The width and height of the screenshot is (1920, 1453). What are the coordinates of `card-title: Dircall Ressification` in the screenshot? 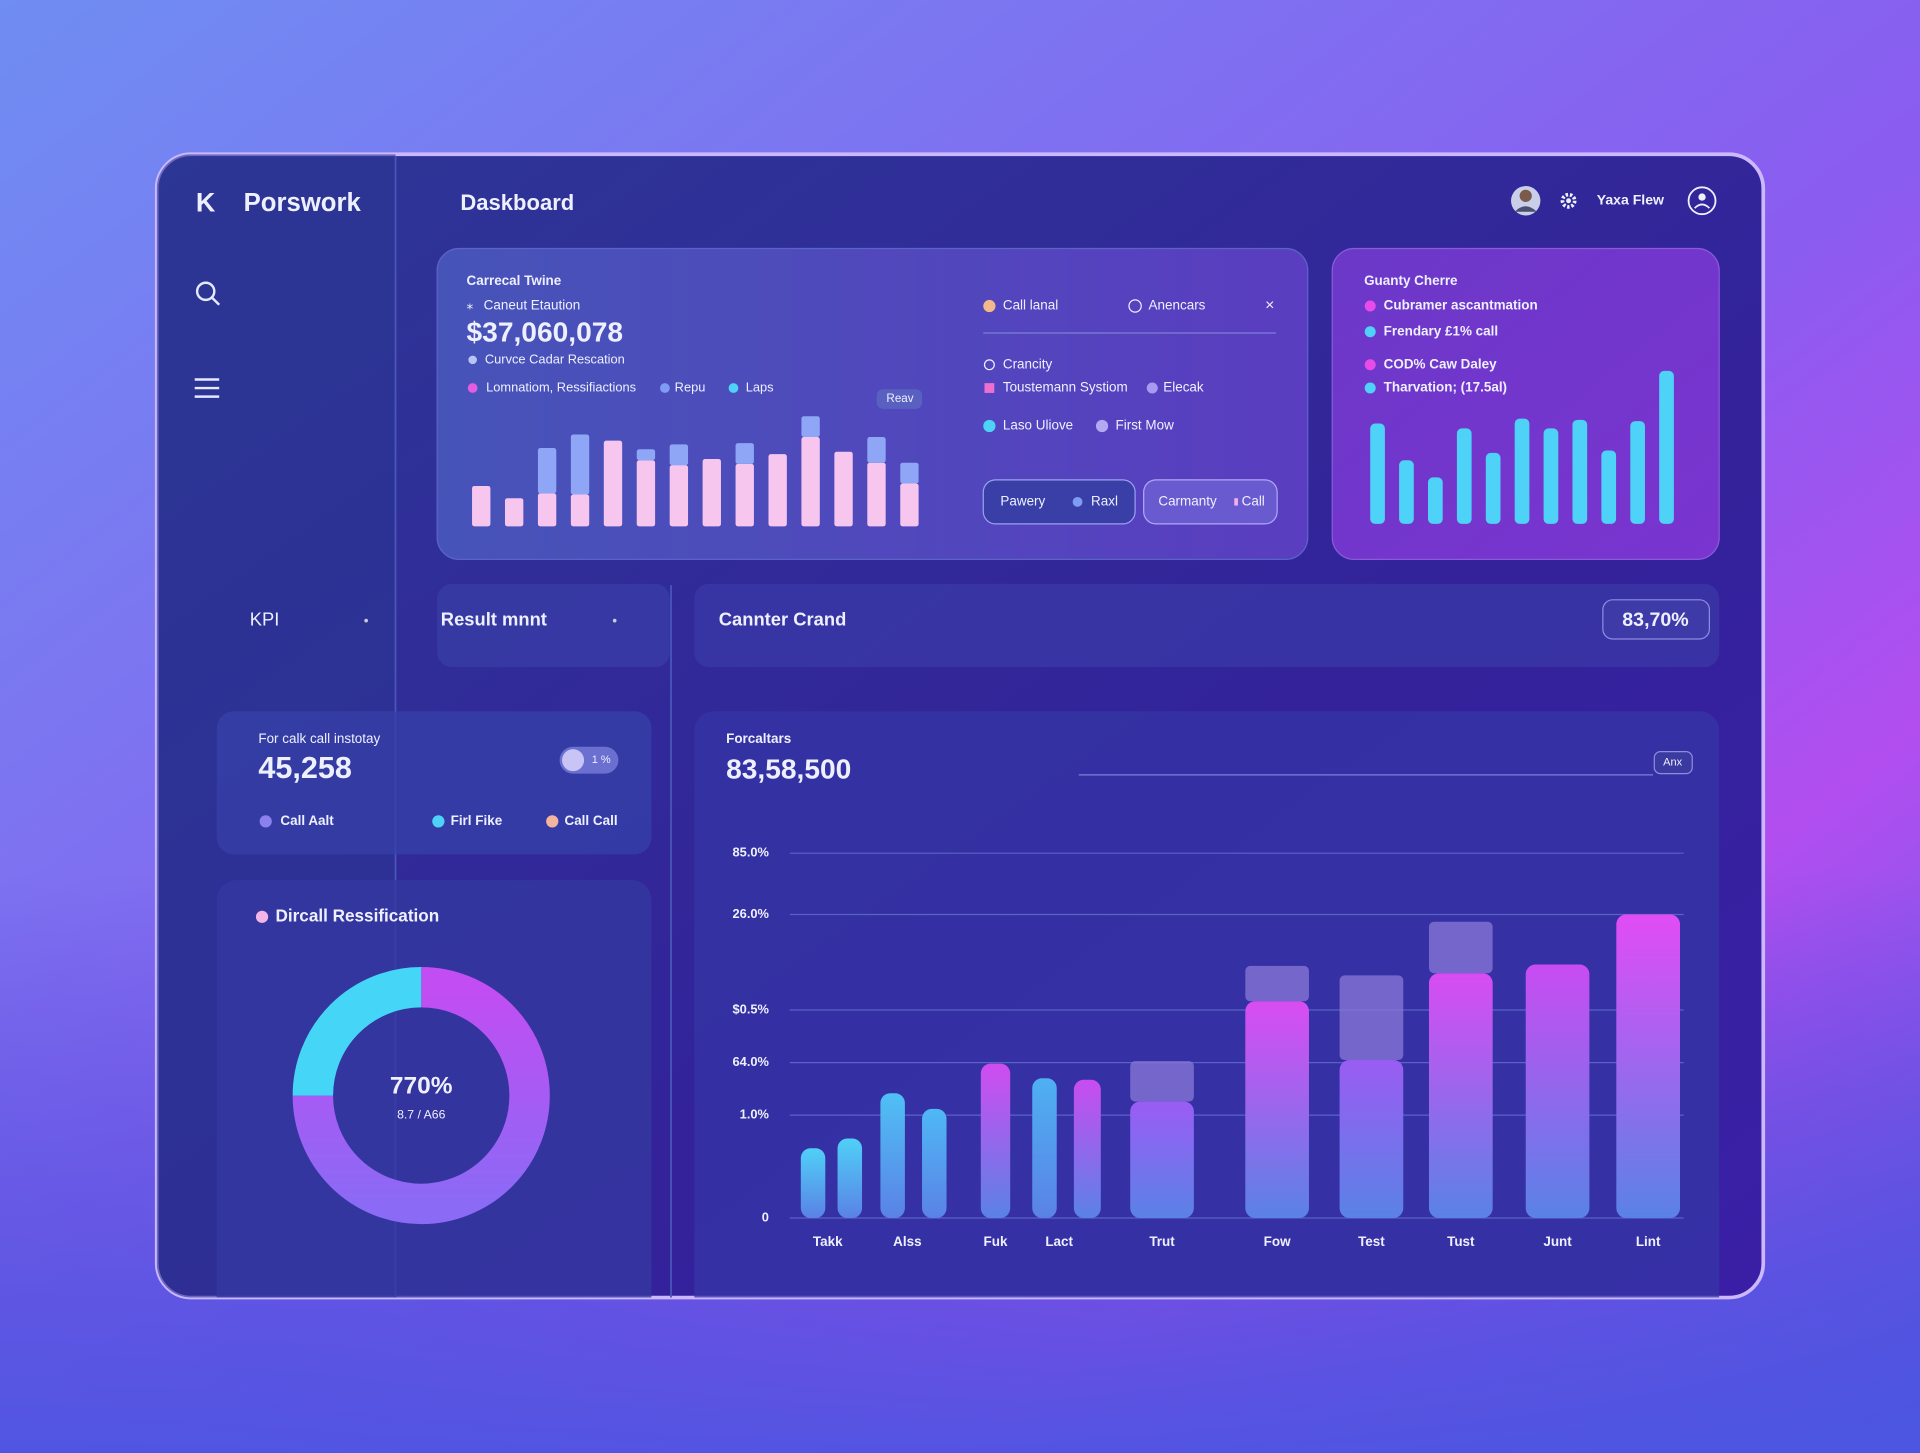 It's located at (358, 915).